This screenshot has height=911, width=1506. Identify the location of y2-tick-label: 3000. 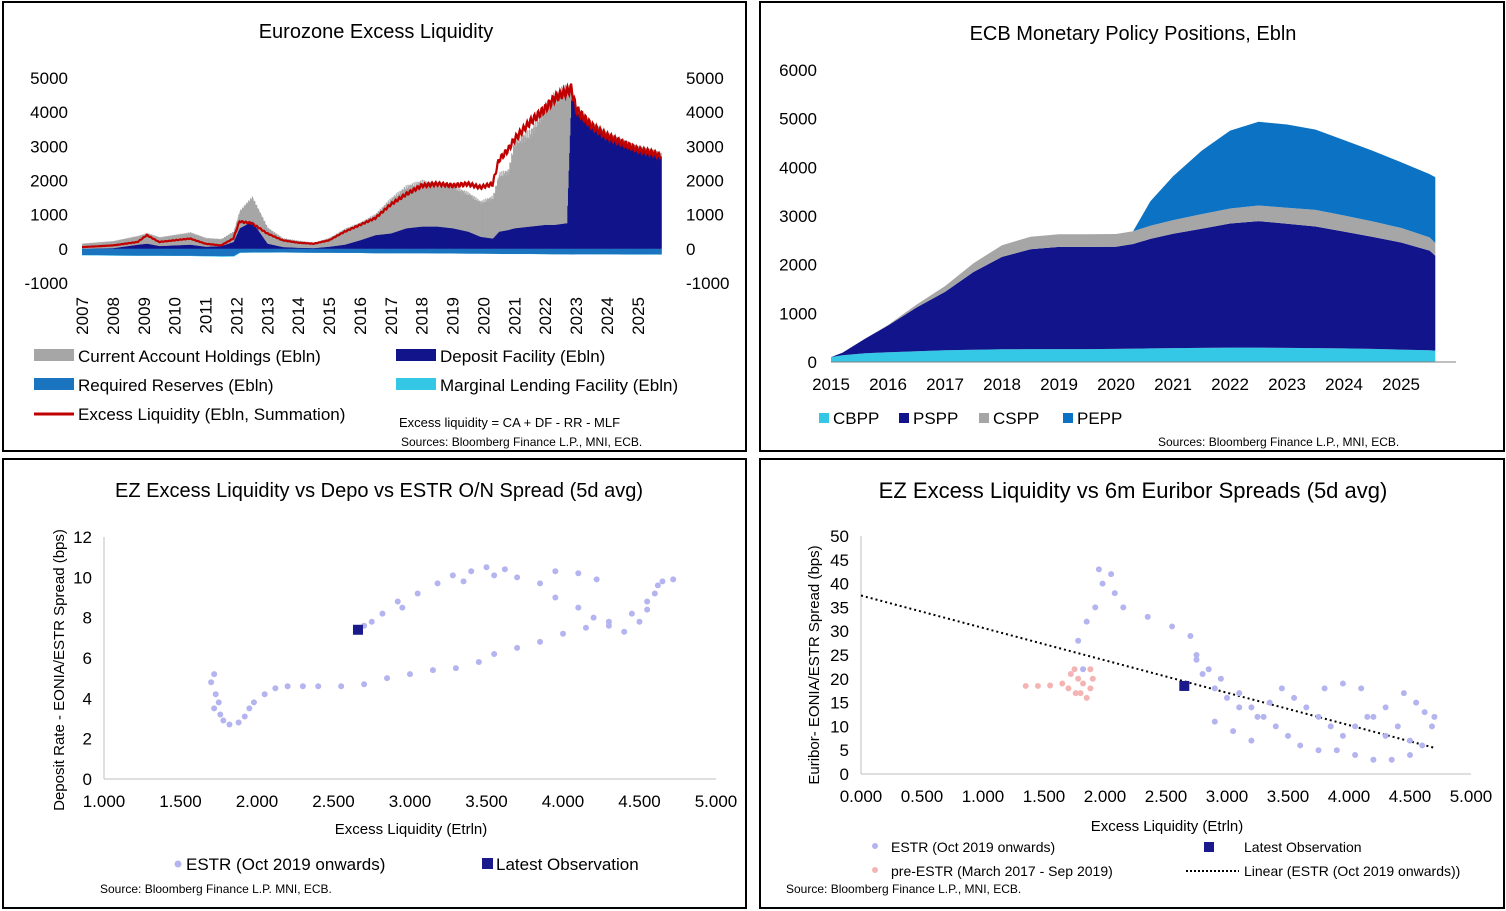
(705, 146).